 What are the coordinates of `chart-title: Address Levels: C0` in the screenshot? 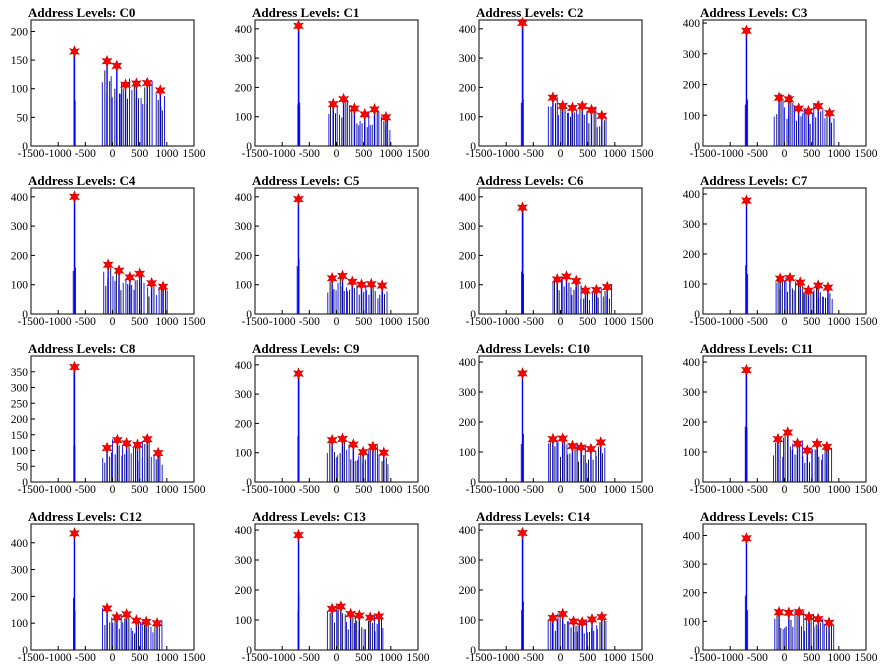 It's located at (81, 12).